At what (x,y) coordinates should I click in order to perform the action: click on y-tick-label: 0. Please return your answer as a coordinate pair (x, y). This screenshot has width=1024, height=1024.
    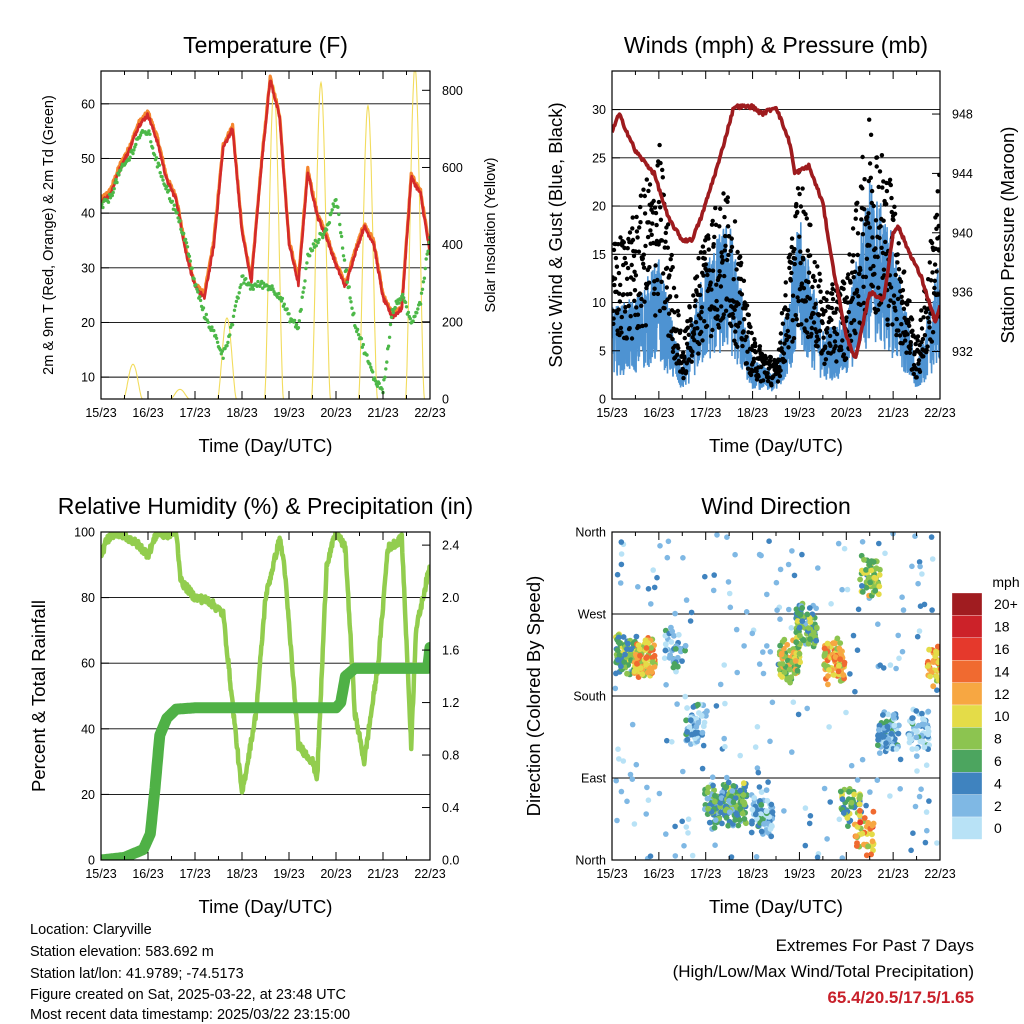
    Looking at the image, I should click on (91, 861).